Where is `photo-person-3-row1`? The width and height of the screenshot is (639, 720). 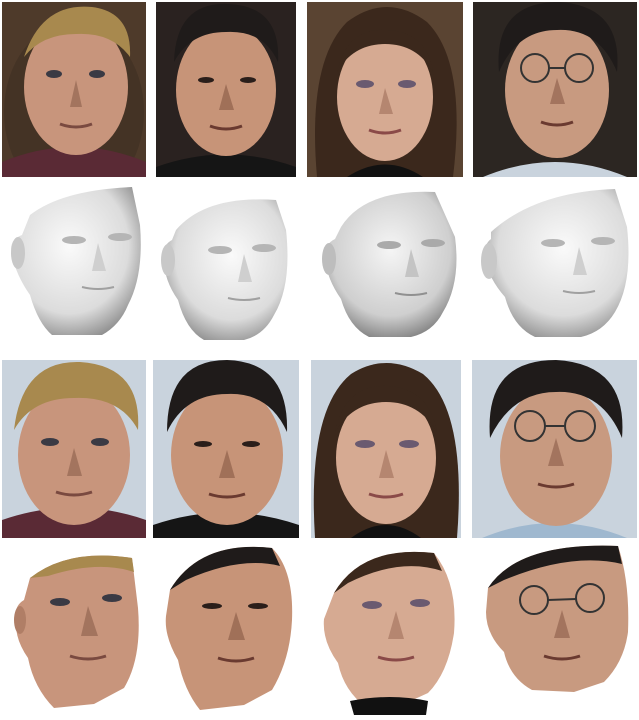
photo-person-3-row1 is located at coordinates (385, 89).